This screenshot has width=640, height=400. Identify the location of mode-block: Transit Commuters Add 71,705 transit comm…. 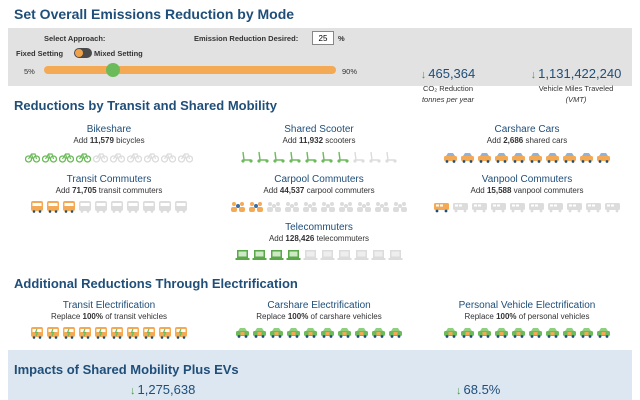
(109, 194).